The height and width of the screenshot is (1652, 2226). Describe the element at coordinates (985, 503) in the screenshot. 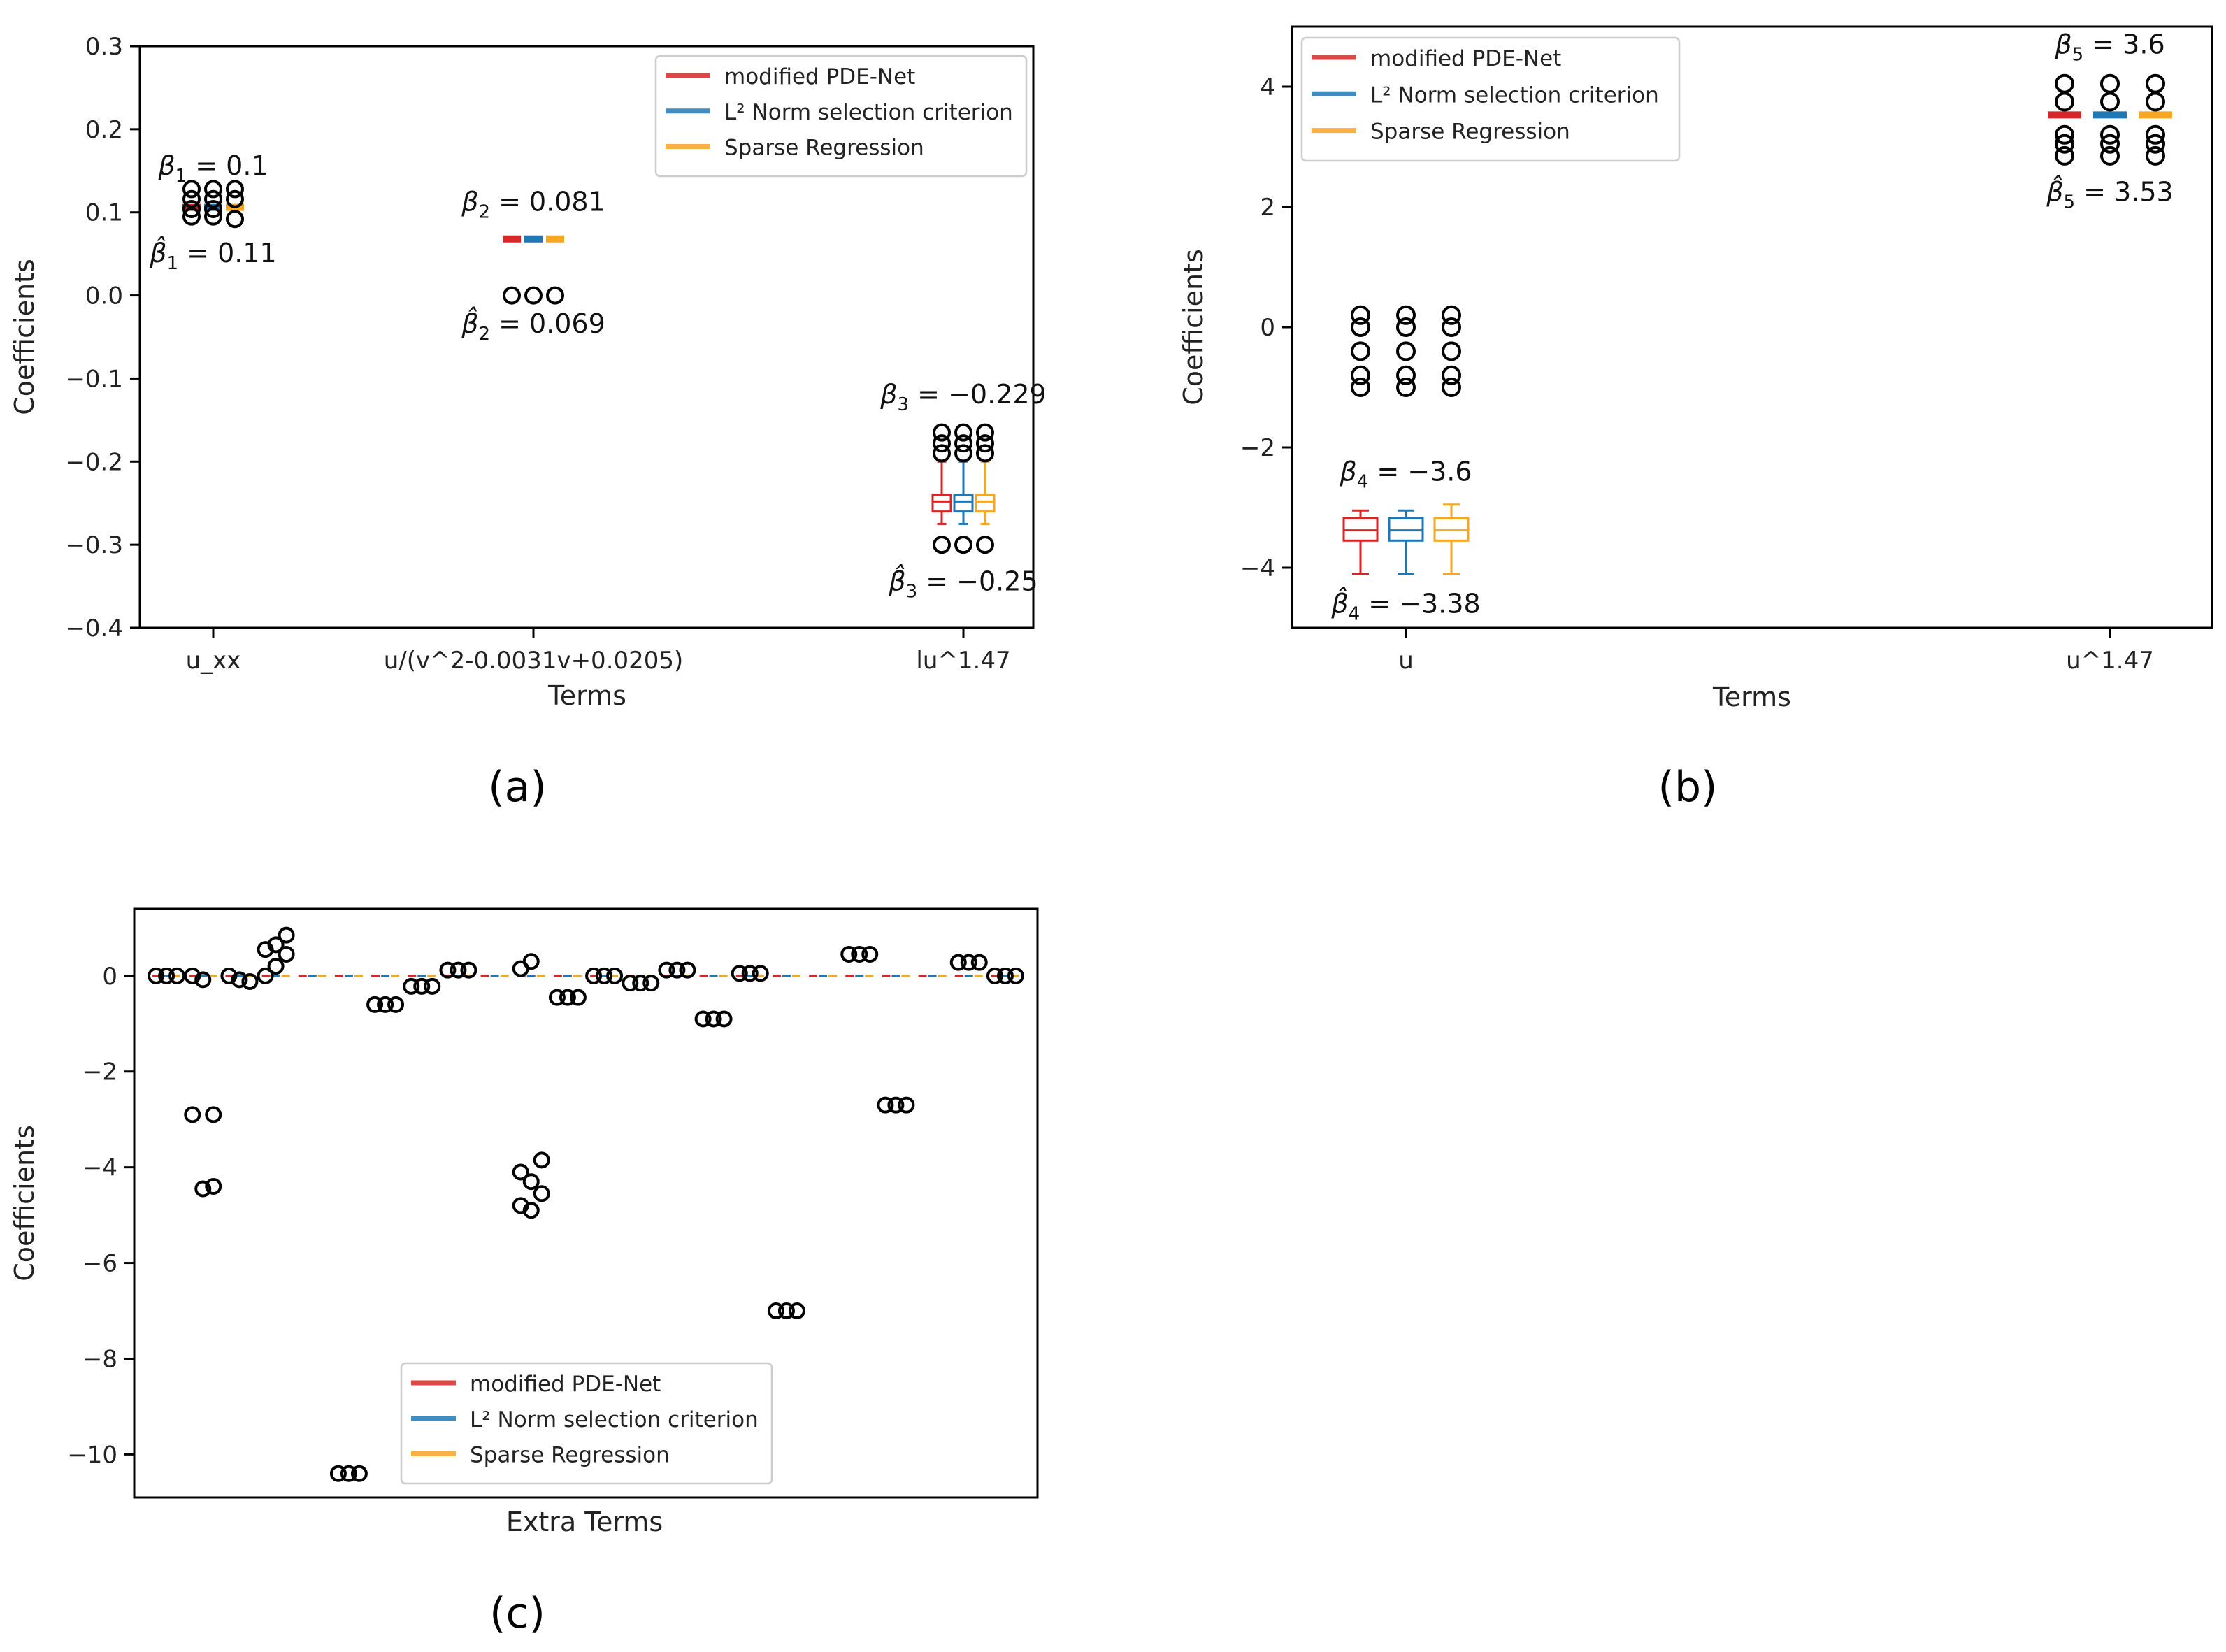

I see `a-box-2-2-box` at that location.